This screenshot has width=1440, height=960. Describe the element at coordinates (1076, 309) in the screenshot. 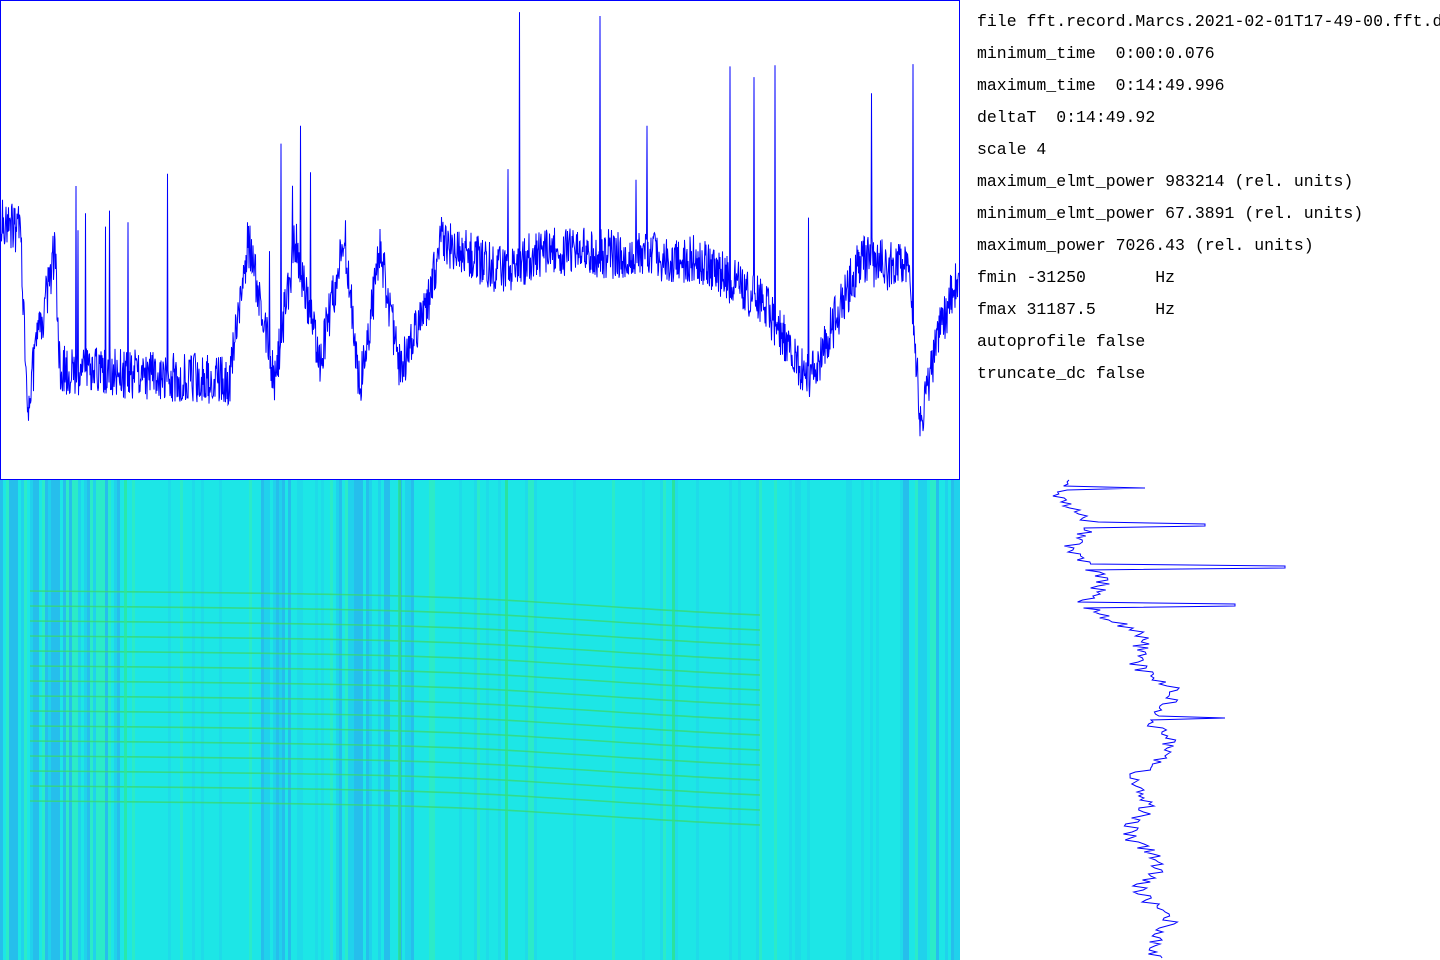

I see `info-line: fmax 31187.5 Hz` at that location.